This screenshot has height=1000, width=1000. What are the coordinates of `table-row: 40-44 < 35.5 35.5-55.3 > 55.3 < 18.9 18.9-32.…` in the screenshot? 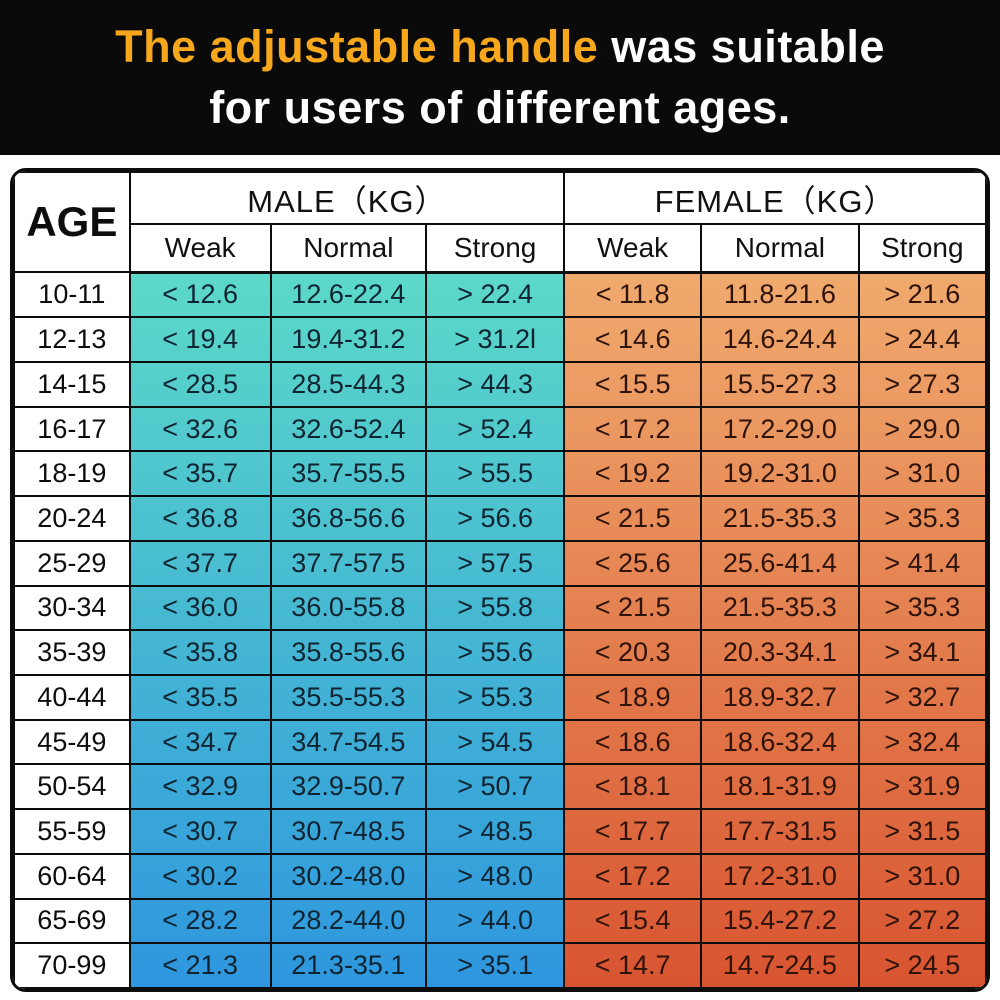 It's located at (500, 697).